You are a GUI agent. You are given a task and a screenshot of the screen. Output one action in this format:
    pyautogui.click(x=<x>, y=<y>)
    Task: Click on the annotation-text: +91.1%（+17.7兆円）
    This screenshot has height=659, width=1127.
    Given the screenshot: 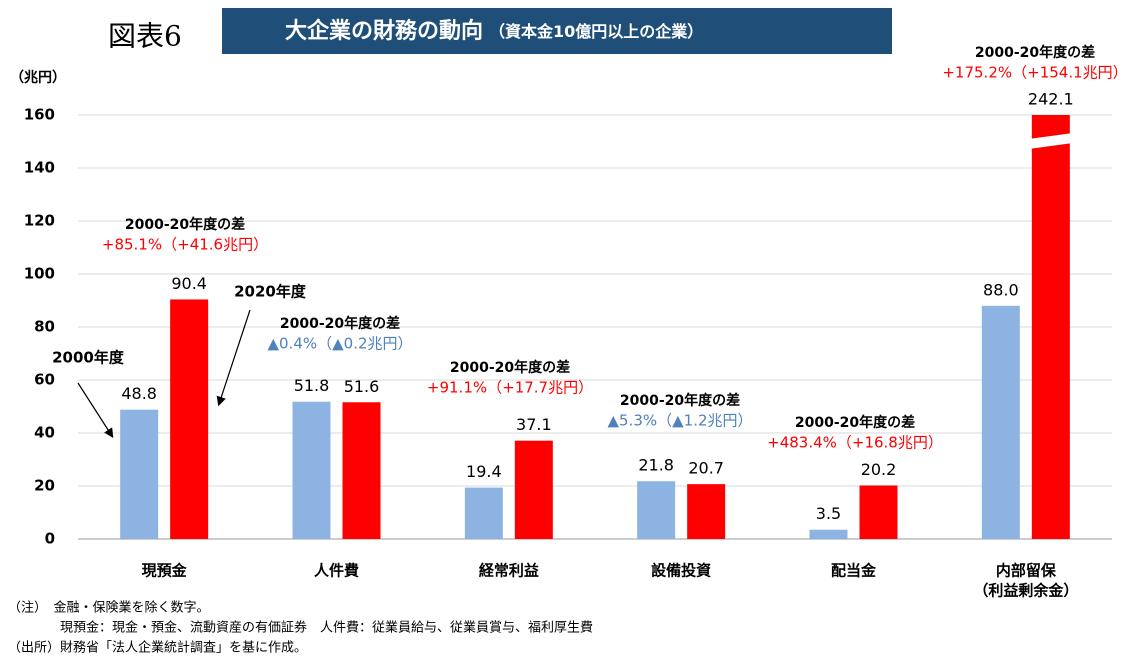 What is the action you would take?
    pyautogui.click(x=510, y=388)
    